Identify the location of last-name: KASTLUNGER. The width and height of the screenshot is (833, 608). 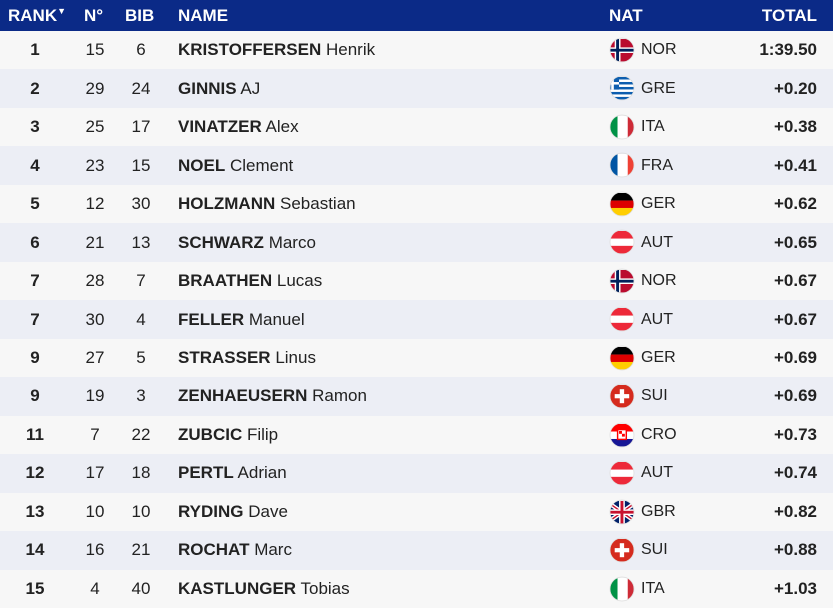
(237, 588).